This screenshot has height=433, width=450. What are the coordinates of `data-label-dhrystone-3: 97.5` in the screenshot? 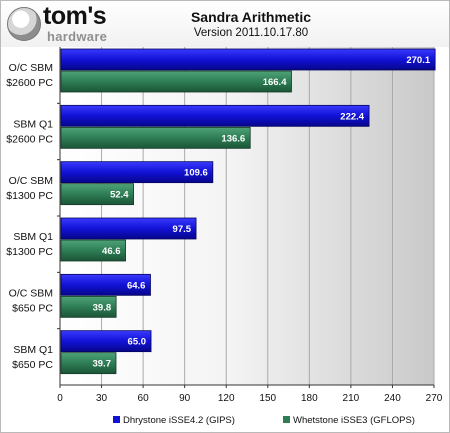 It's located at (182, 229).